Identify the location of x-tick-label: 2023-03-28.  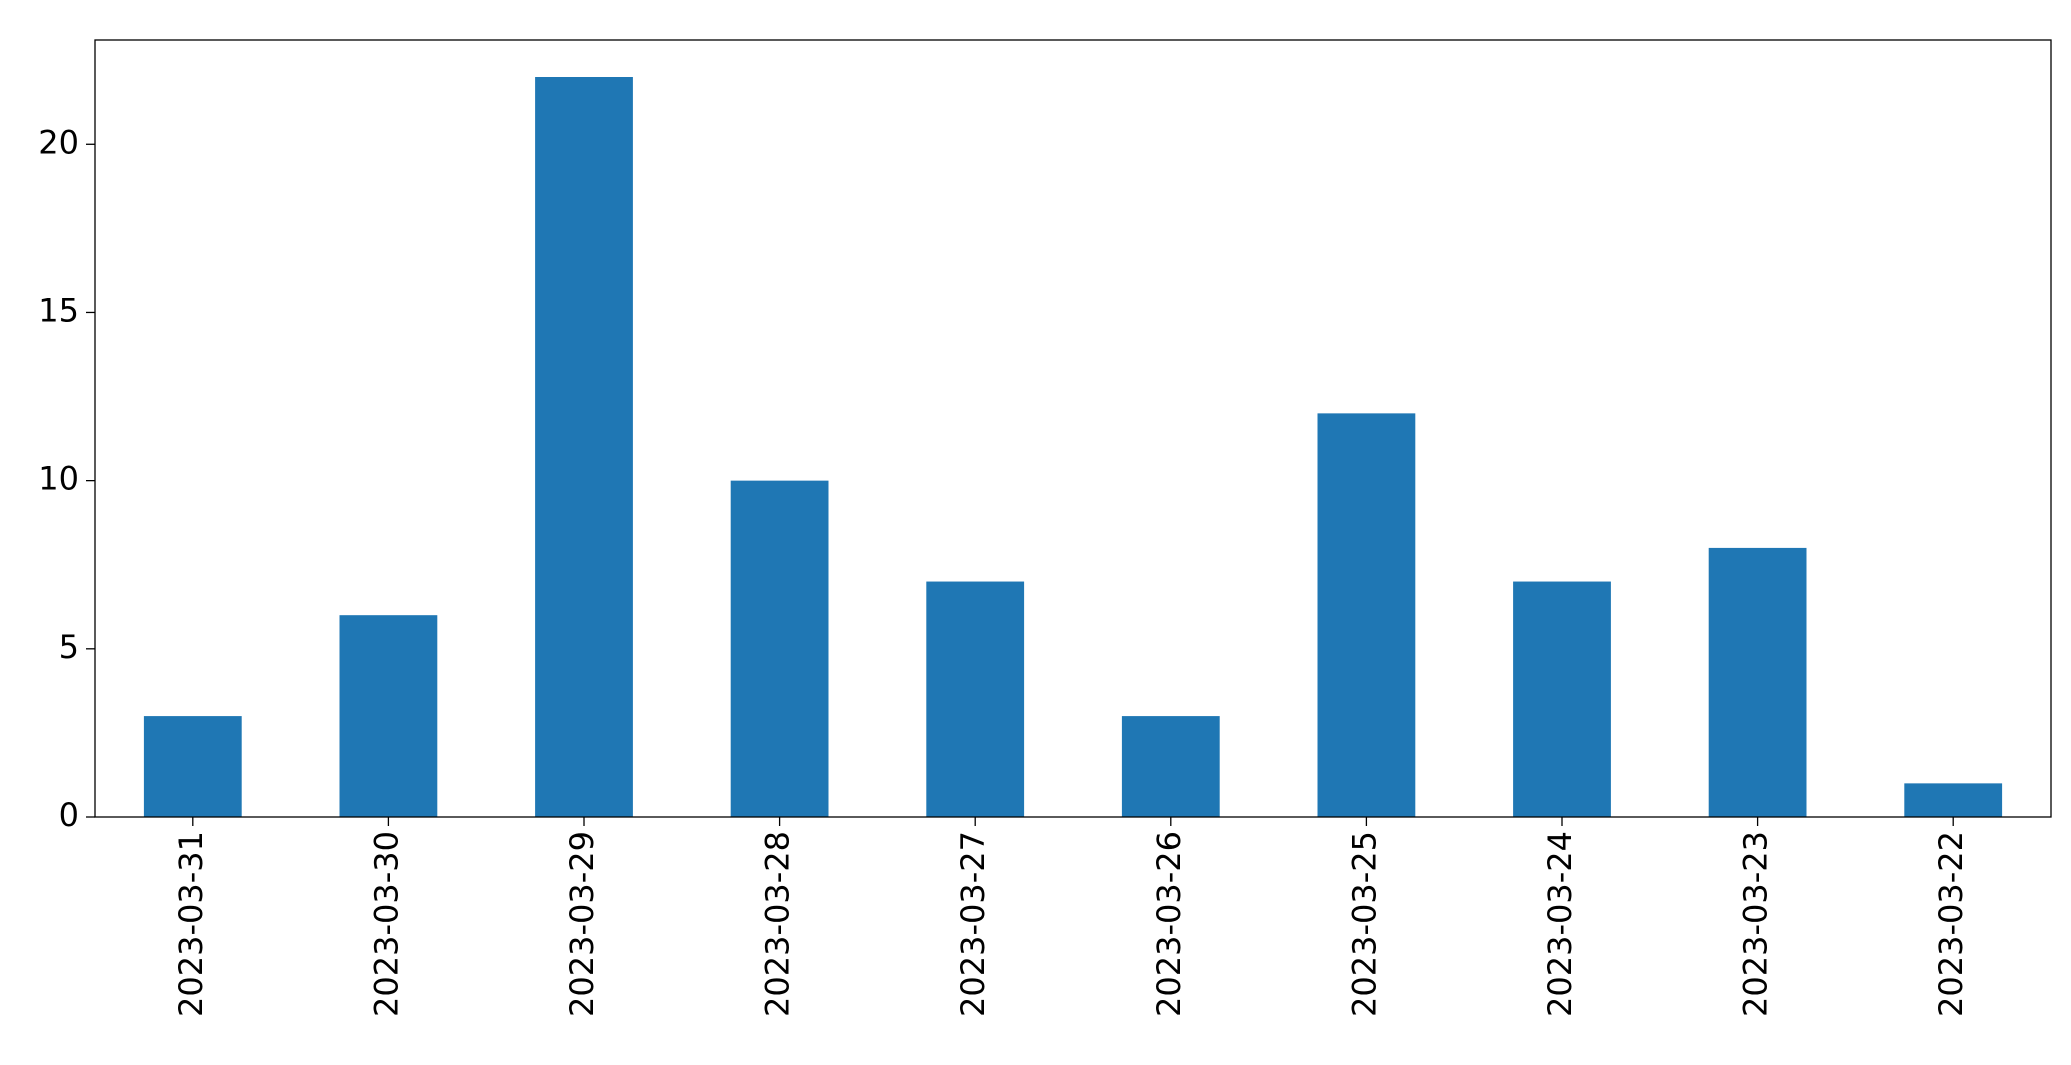
(778, 924).